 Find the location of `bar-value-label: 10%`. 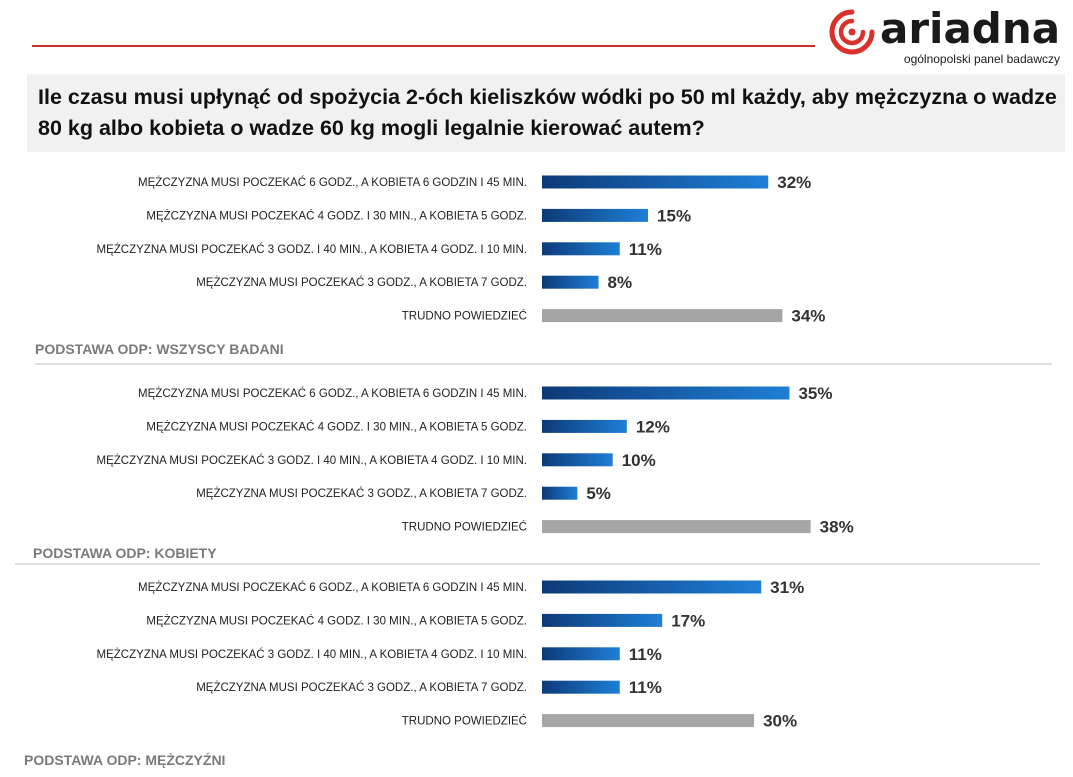

bar-value-label: 10% is located at coordinates (639, 460).